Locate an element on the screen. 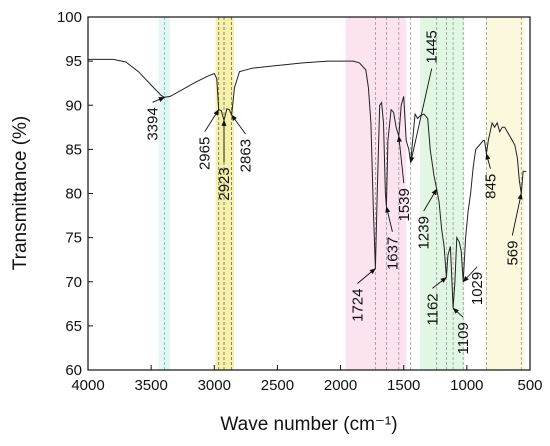 The height and width of the screenshot is (446, 550). y-tick-label: 60 is located at coordinates (73, 370).